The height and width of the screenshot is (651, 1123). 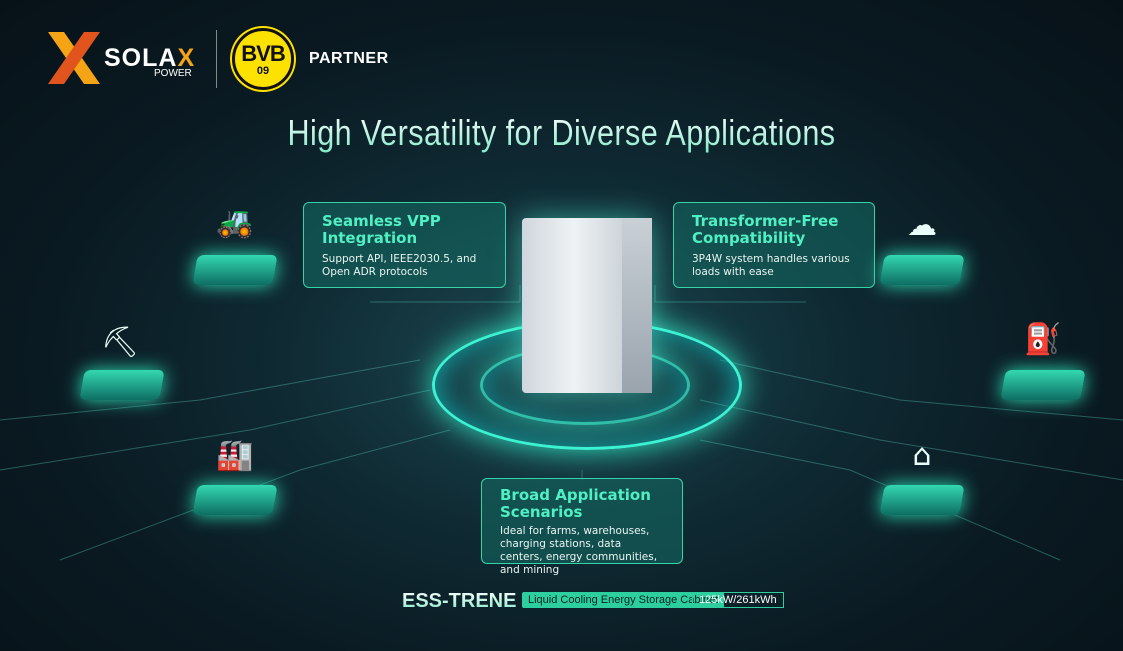 I want to click on divider, so click(x=216, y=59).